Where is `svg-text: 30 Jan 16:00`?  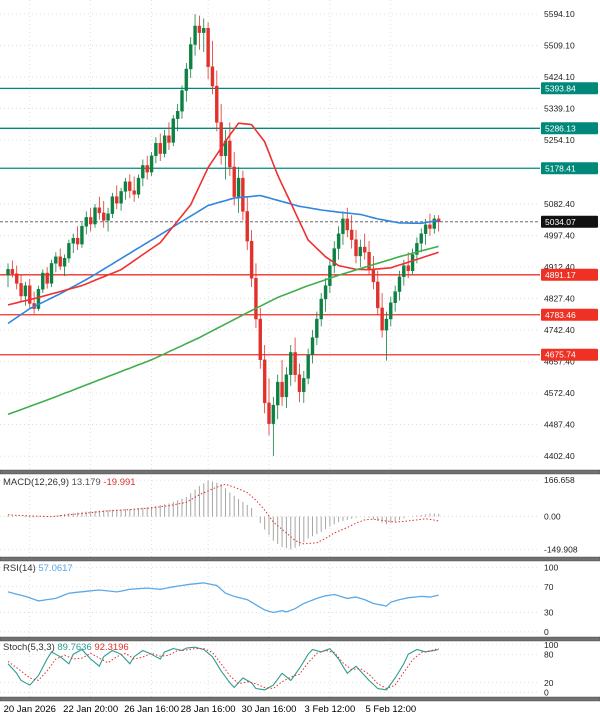 svg-text: 30 Jan 16:00 is located at coordinates (269, 709).